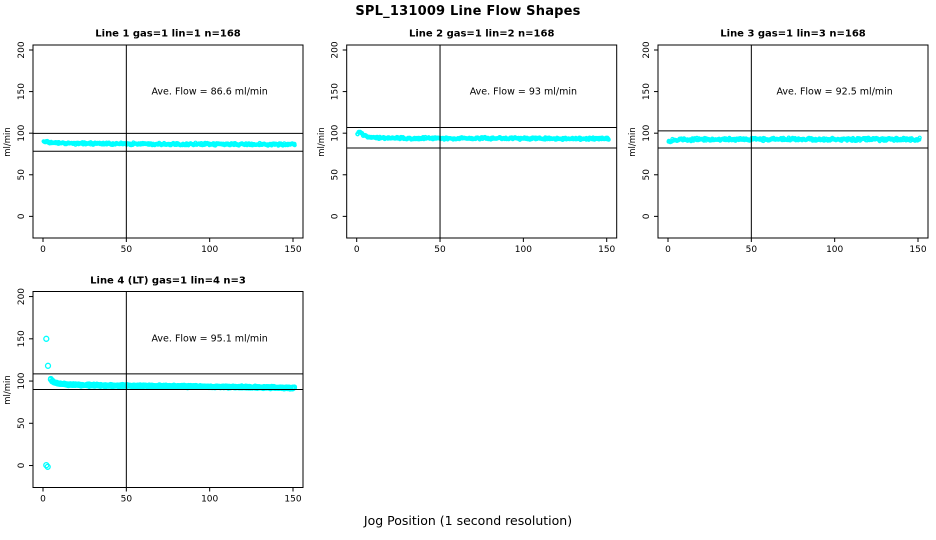 This screenshot has width=936, height=540. Describe the element at coordinates (483, 135) in the screenshot. I see `panel-2-data-points` at that location.